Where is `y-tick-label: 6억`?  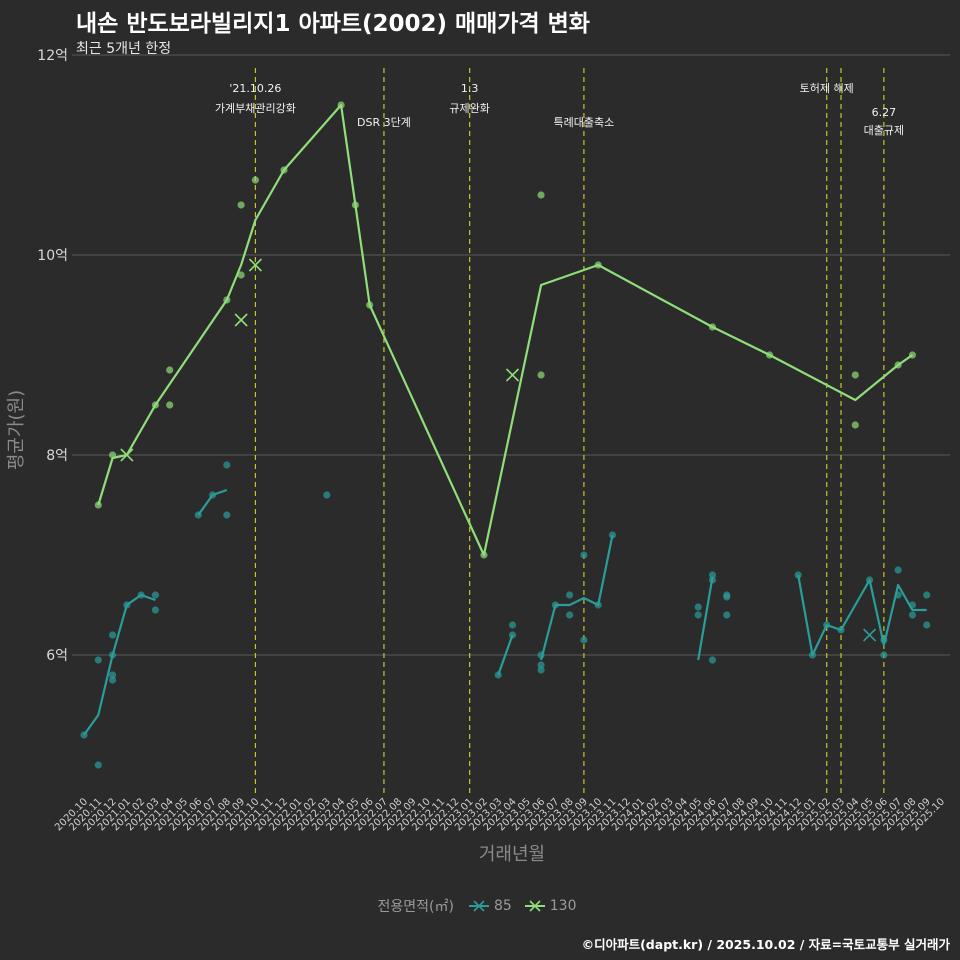 y-tick-label: 6억 is located at coordinates (57, 656).